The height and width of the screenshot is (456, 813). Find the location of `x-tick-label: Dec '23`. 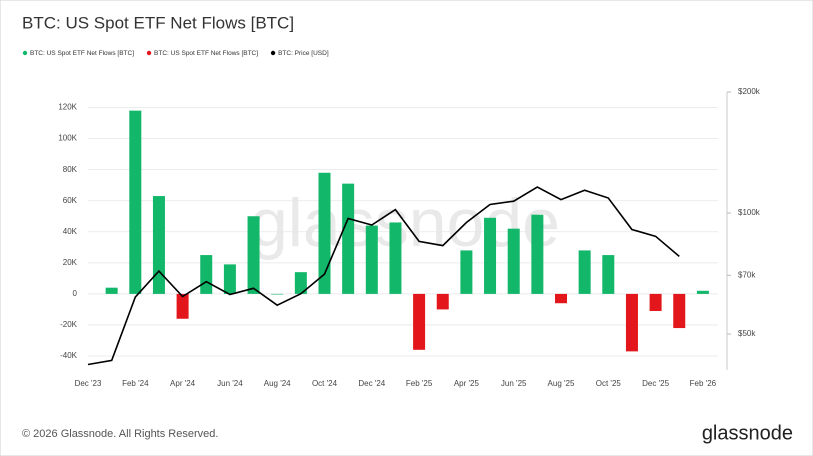

x-tick-label: Dec '23 is located at coordinates (88, 383).